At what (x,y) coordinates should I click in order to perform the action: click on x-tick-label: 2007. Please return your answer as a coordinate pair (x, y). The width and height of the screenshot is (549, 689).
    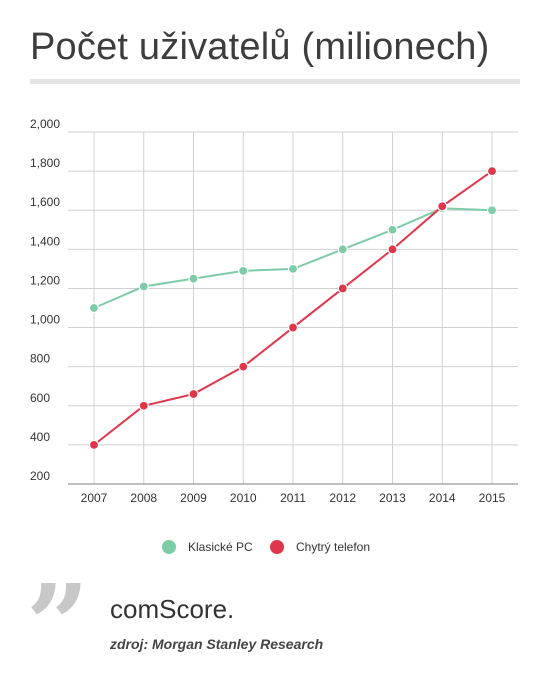
    Looking at the image, I should click on (94, 498).